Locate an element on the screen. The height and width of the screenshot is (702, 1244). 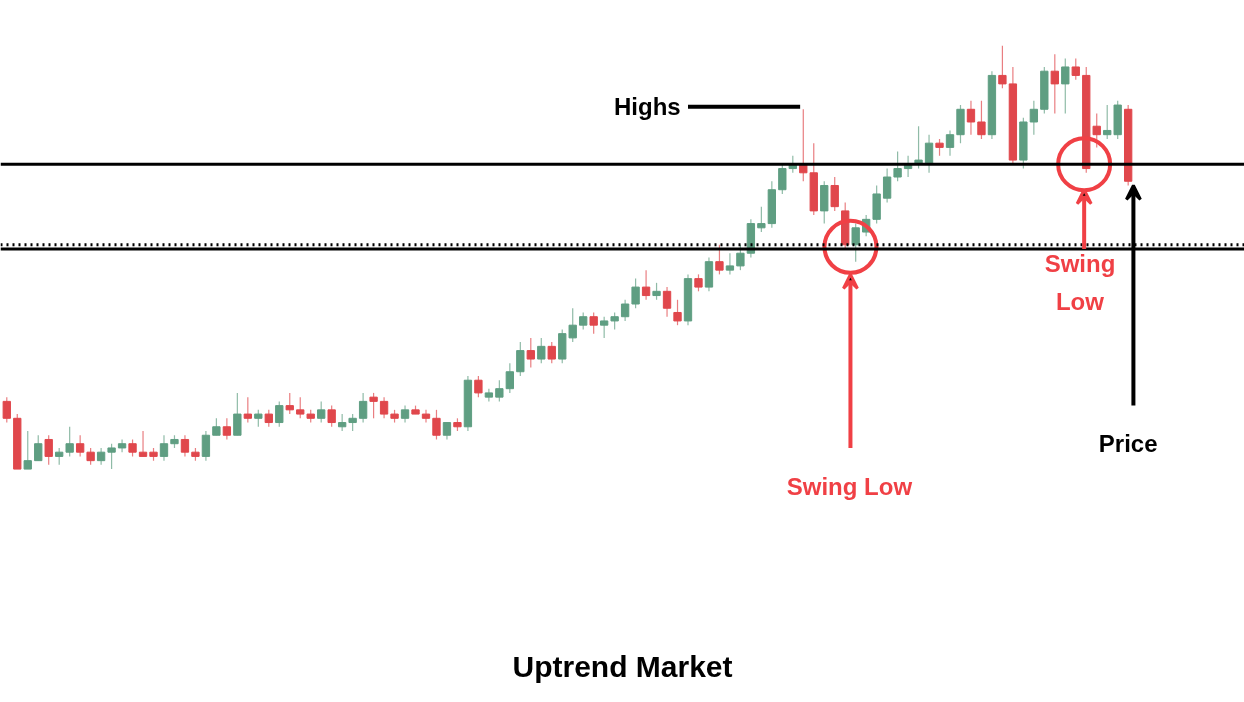
annotation: Swing Low is located at coordinates (1080, 283).